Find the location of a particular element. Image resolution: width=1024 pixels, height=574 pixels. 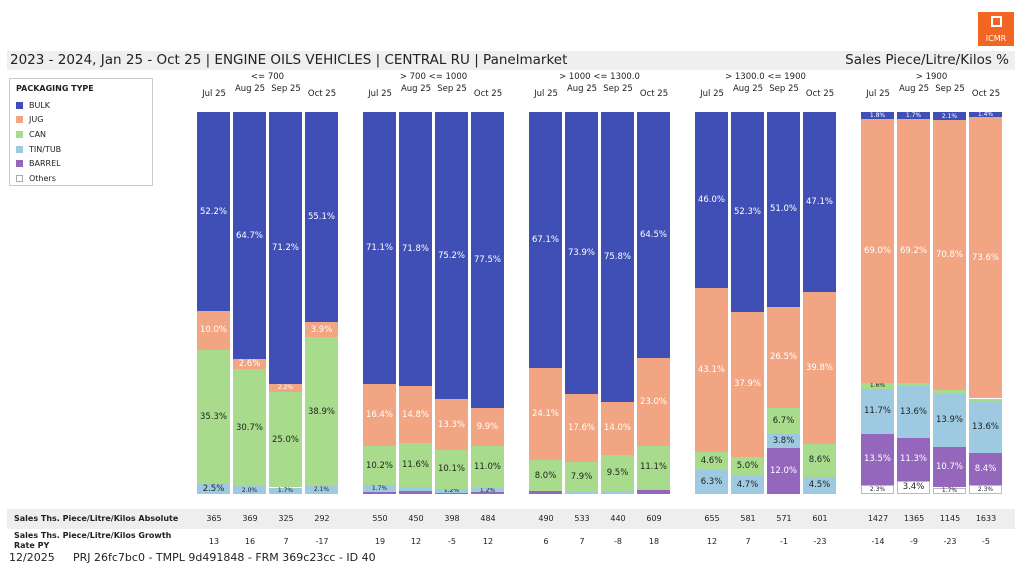

segment-bulk: 1.7% is located at coordinates (913, 115).